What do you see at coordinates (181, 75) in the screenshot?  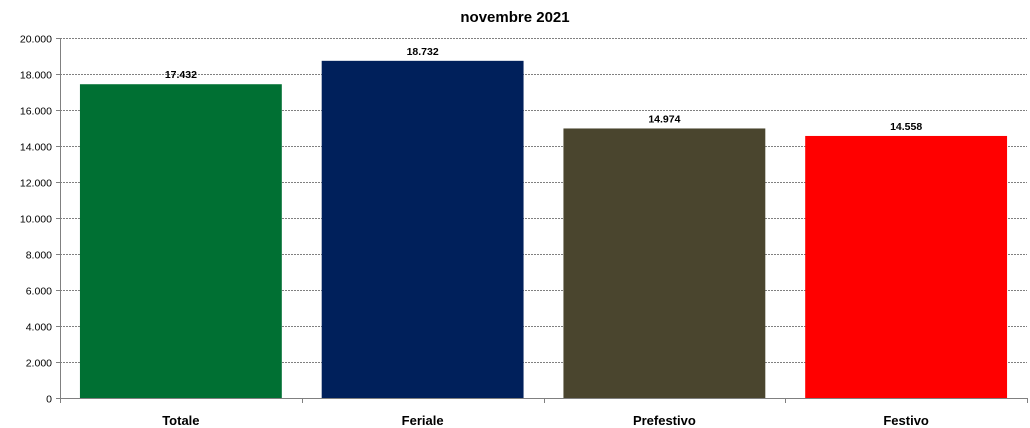 I see `data-label: 17.432` at bounding box center [181, 75].